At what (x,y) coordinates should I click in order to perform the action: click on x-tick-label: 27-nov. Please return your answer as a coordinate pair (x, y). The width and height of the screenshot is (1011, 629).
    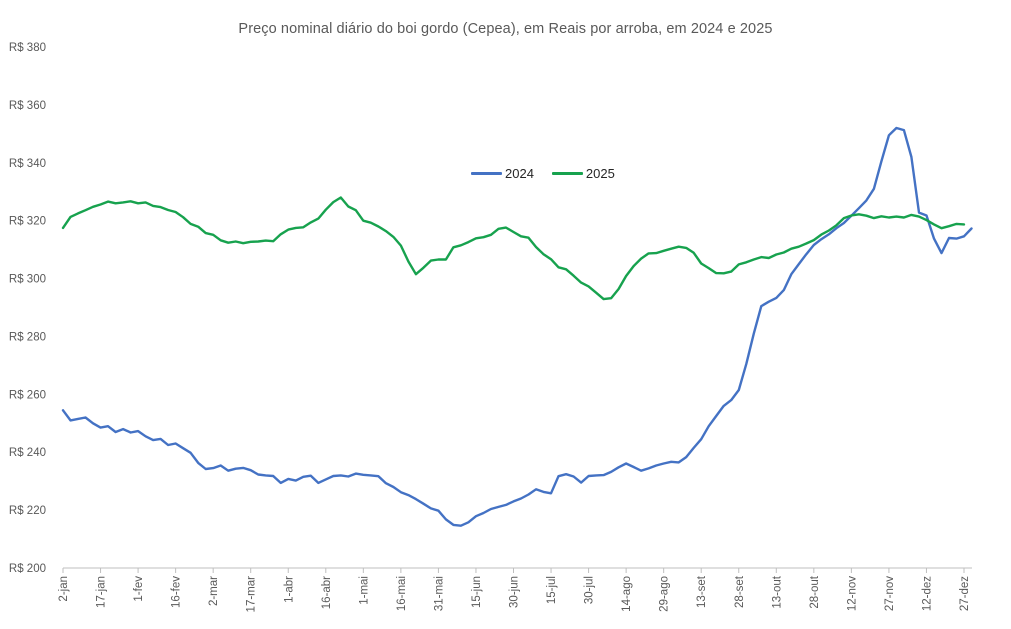
    Looking at the image, I should click on (890, 593).